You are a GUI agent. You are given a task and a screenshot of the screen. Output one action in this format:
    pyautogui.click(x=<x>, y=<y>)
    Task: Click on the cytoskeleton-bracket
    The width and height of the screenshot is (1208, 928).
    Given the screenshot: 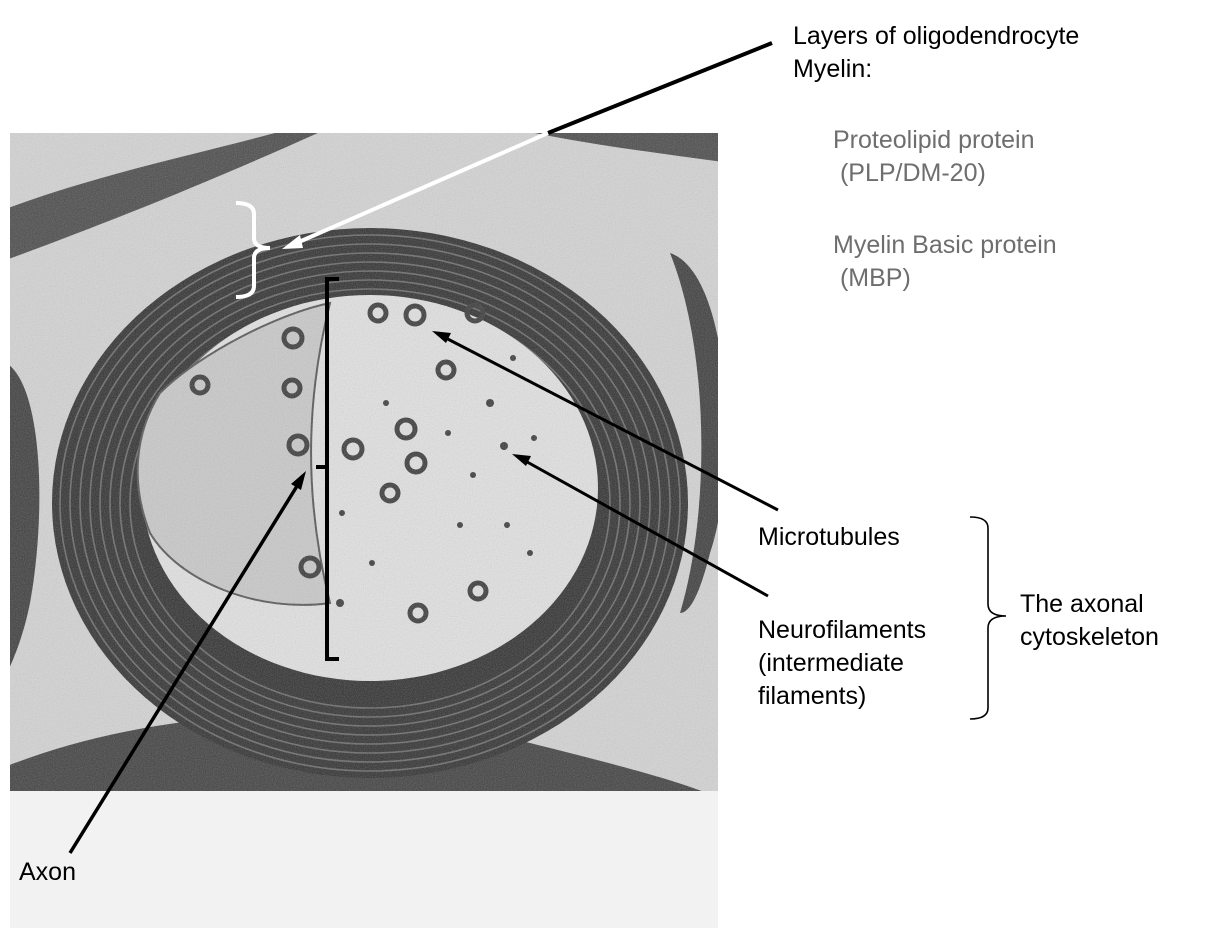 What is the action you would take?
    pyautogui.click(x=988, y=618)
    